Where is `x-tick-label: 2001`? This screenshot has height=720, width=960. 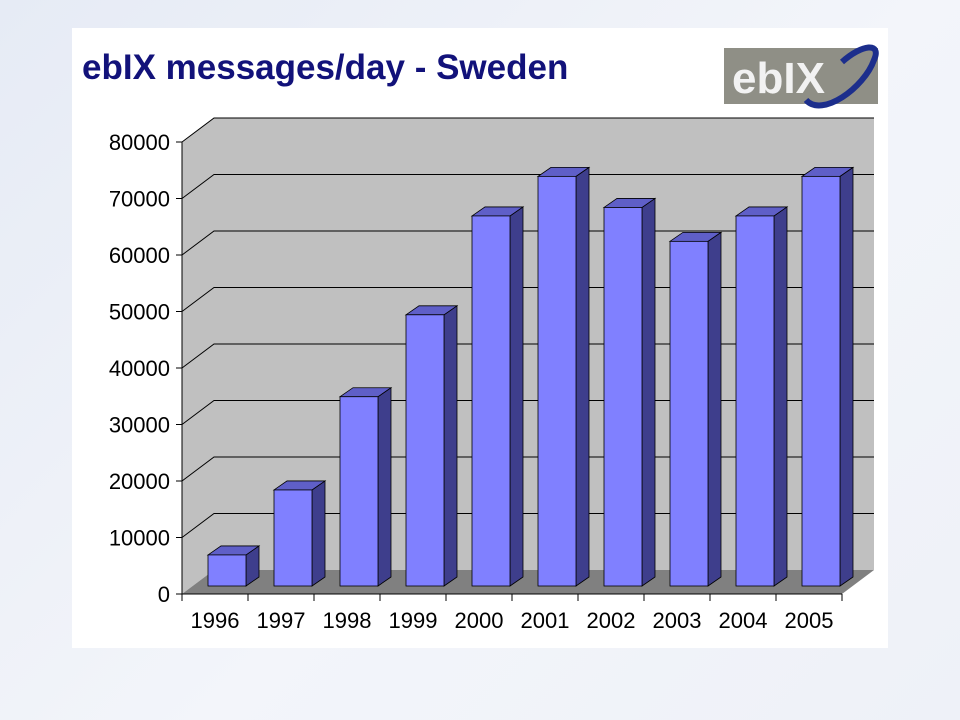 x-tick-label: 2001 is located at coordinates (545, 620).